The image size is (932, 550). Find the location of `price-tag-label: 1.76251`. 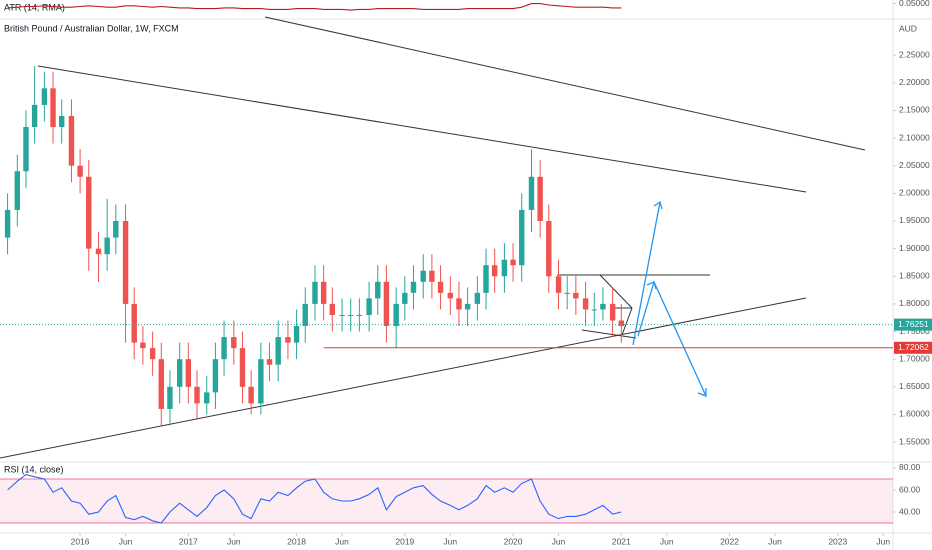

price-tag-label: 1.76251 is located at coordinates (913, 324).